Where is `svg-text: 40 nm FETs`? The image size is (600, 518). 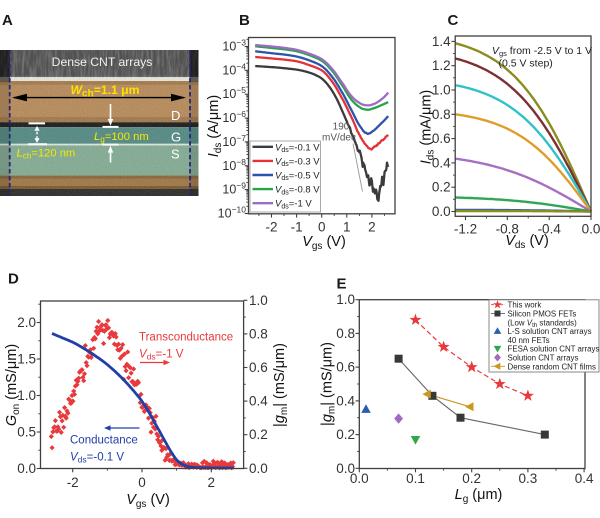
svg-text: 40 nm FETs is located at coordinates (529, 340).